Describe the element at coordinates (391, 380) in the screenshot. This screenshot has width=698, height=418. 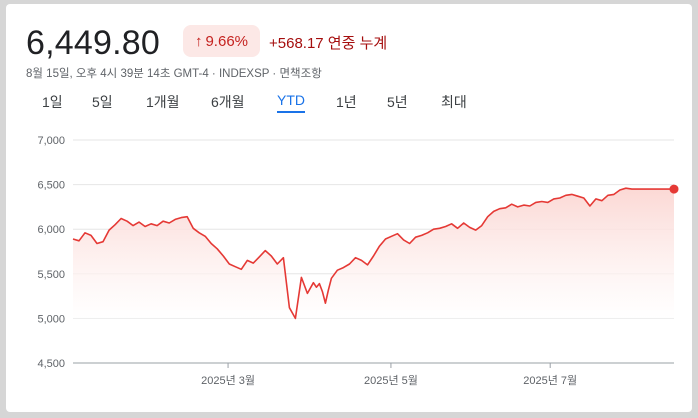
I see `x-tick-label: 2025년 5월` at that location.